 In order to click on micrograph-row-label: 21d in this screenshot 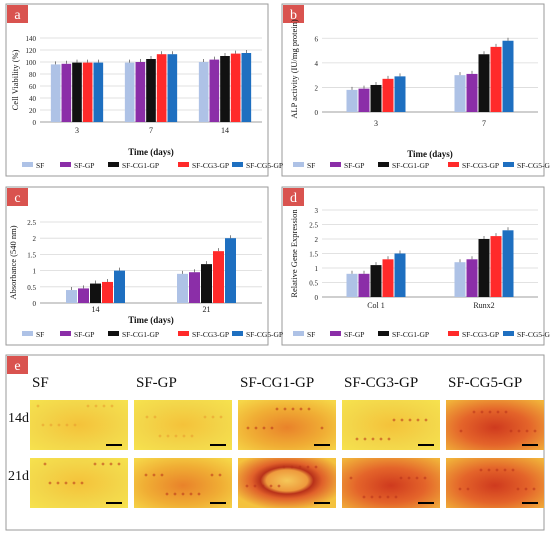, I will do `click(18, 476)`.